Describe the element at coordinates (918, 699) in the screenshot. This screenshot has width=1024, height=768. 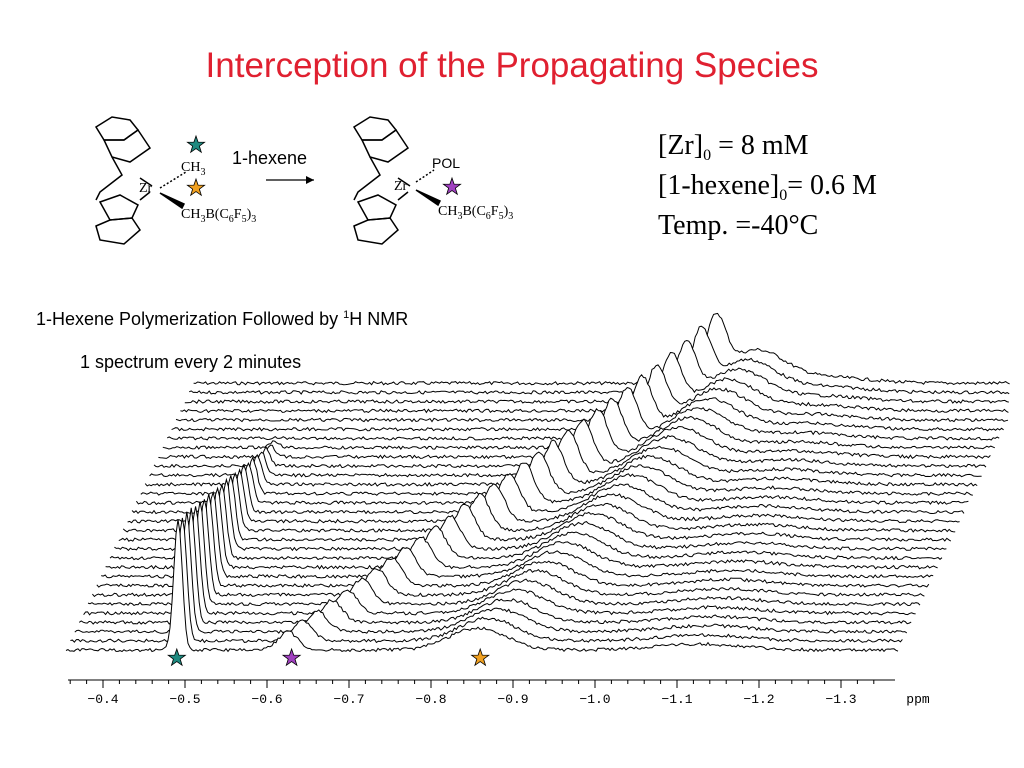
I see `axis-unit-label: ppm` at that location.